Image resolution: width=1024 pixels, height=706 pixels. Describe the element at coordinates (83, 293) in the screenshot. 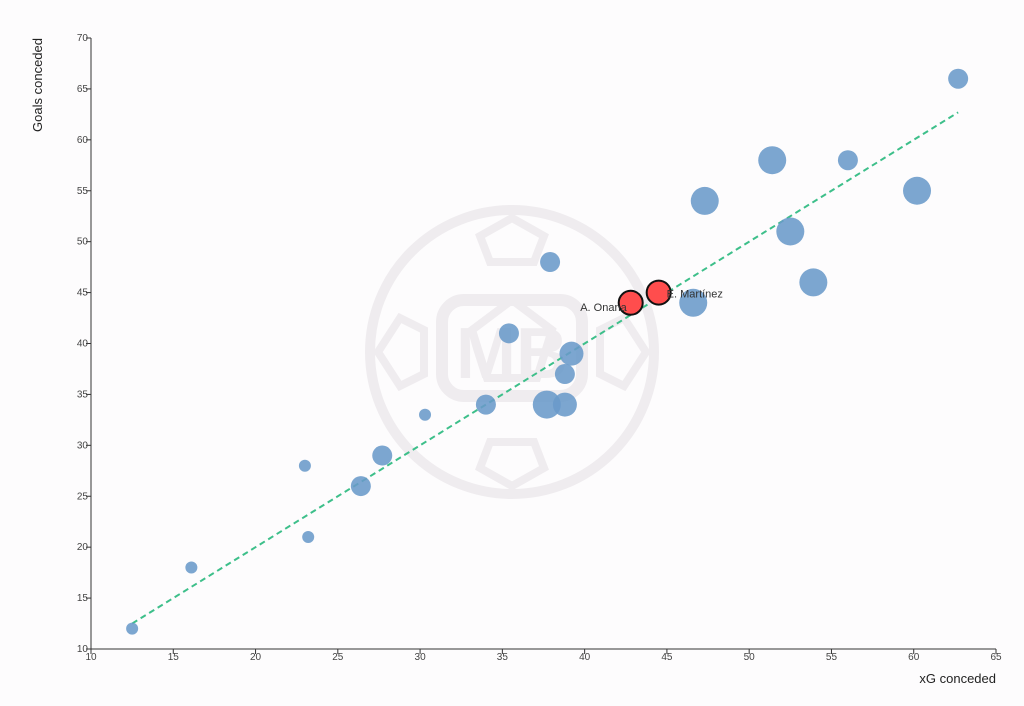

I see `y-tick-label: 45` at that location.